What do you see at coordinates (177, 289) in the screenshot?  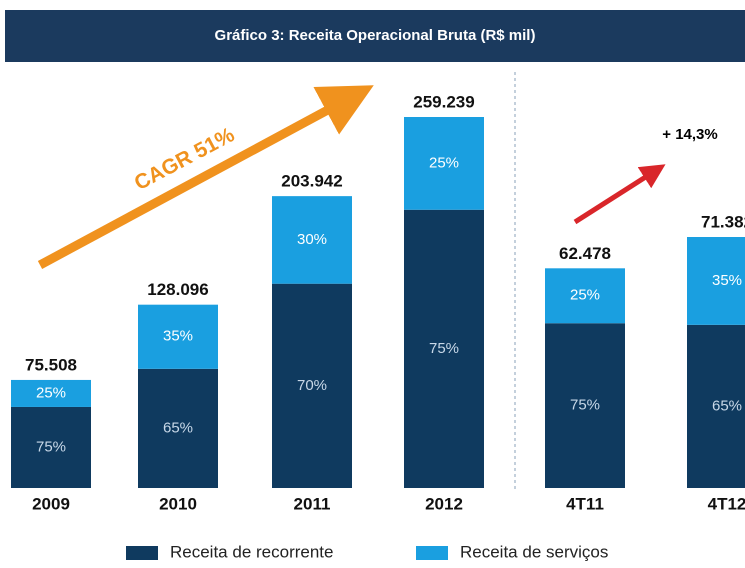 I see `total-label: 128.096` at bounding box center [177, 289].